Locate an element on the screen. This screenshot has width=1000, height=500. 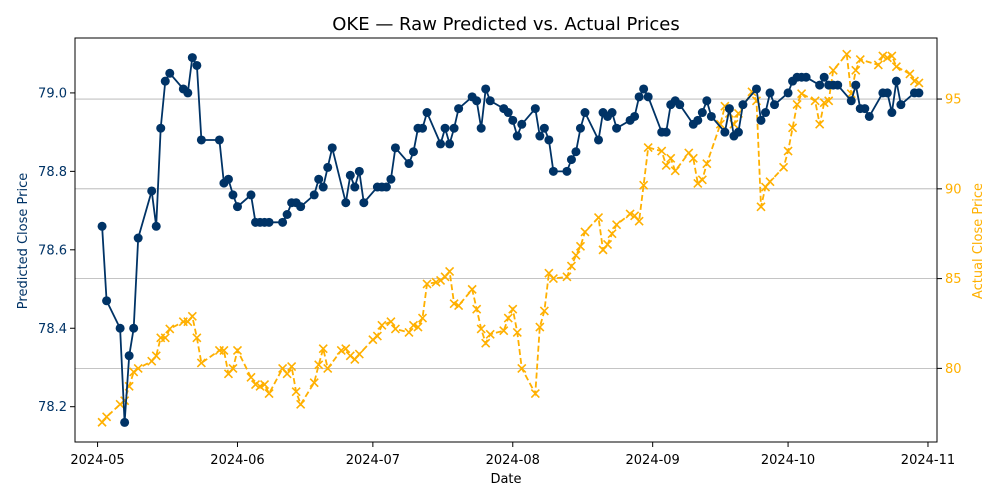
x-tick-label: 2024-06 is located at coordinates (237, 460).